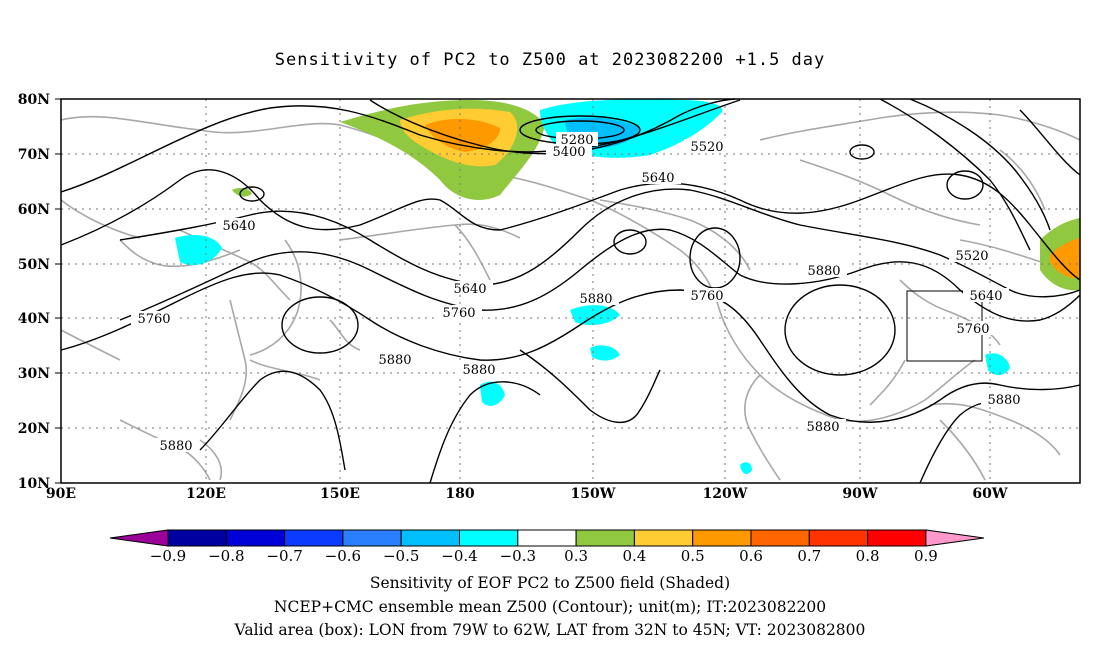 This screenshot has width=1100, height=650. What do you see at coordinates (462, 135) in the screenshot?
I see `shade-positive-orange` at bounding box center [462, 135].